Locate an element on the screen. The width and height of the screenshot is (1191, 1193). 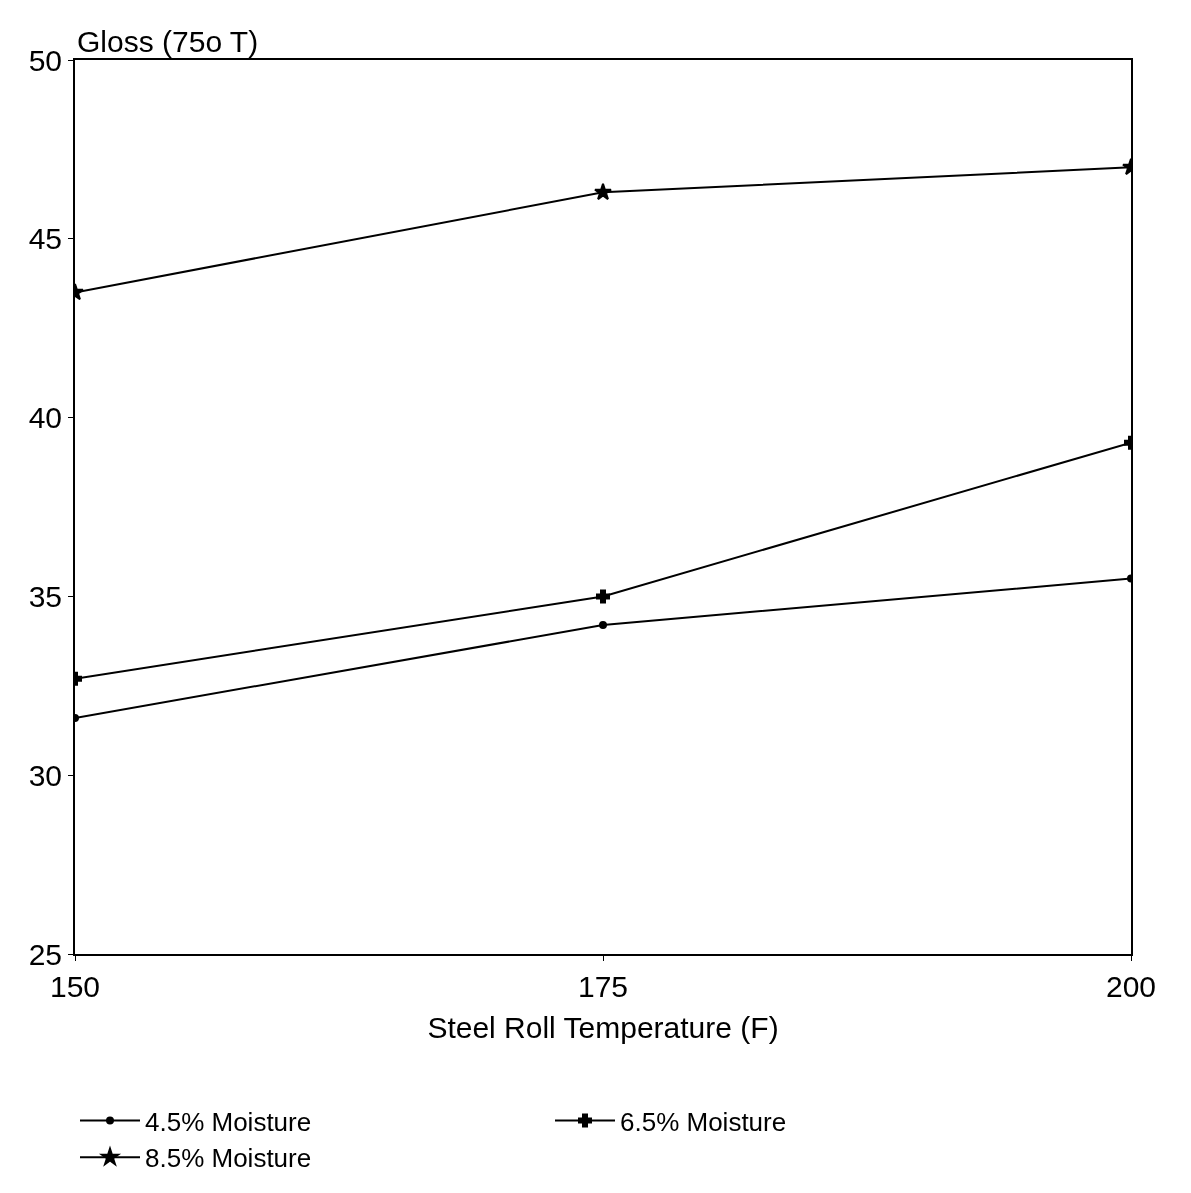
y-tick-label: 30 is located at coordinates (45, 775).